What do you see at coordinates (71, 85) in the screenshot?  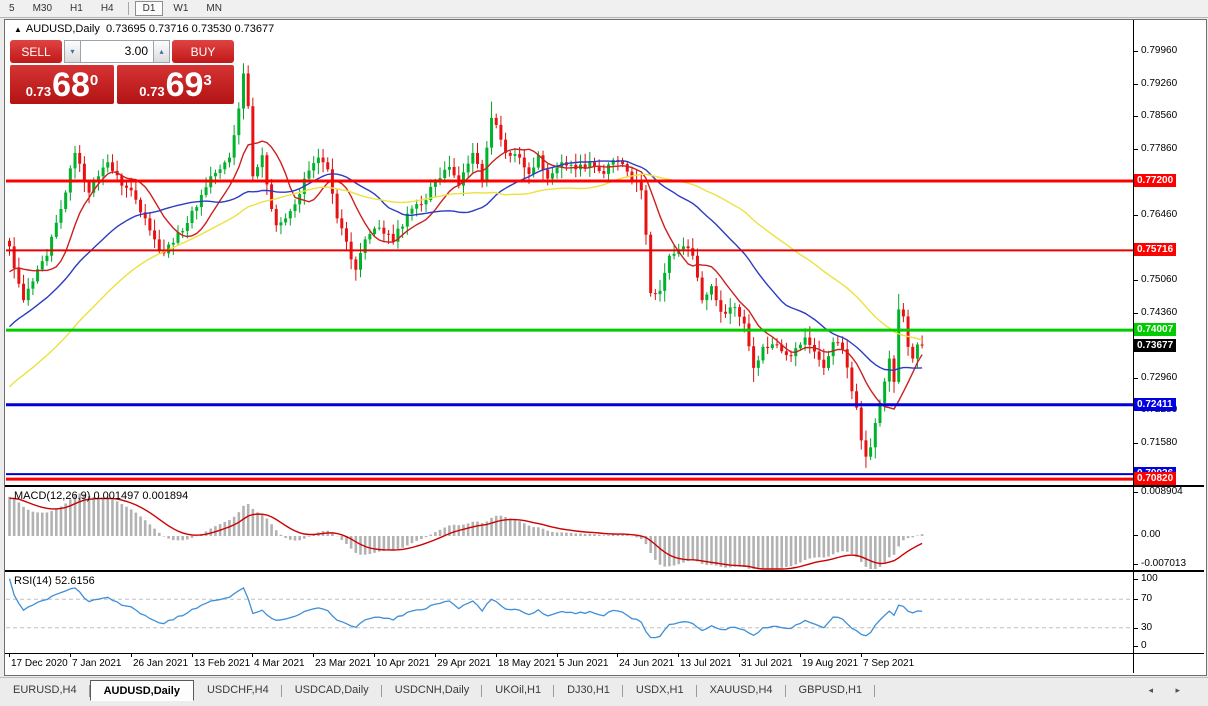 I see `sell-price-big: 68` at bounding box center [71, 85].